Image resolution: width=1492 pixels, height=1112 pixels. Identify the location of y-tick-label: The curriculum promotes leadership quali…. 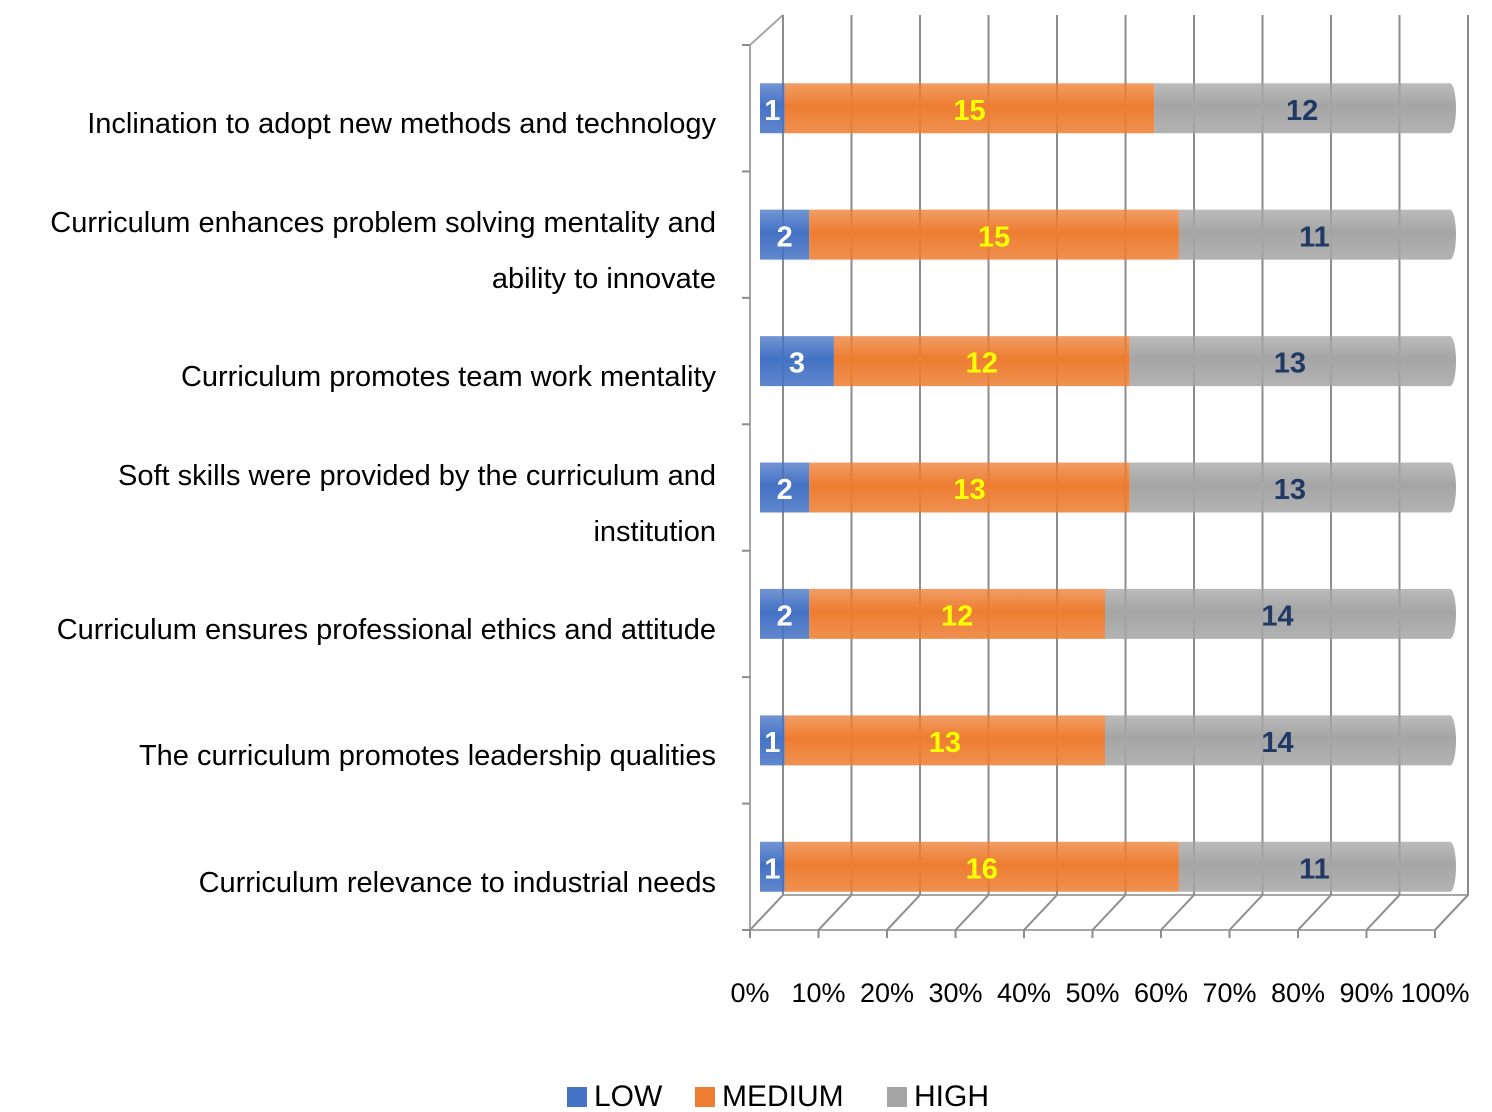
(427, 756).